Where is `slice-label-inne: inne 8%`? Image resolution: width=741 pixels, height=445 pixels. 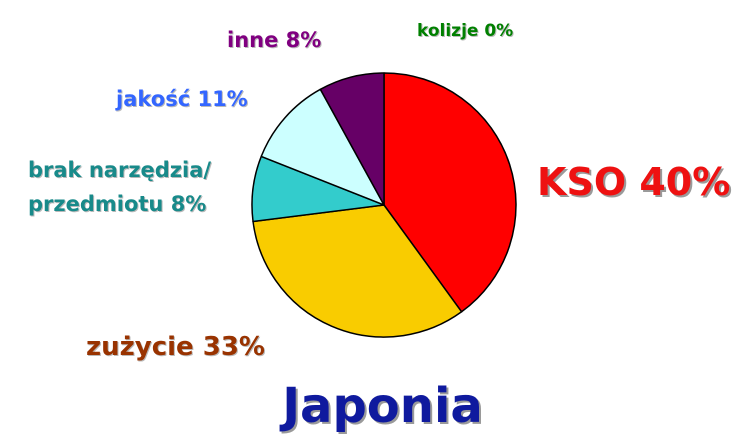
slice-label-inne: inne 8% is located at coordinates (274, 40).